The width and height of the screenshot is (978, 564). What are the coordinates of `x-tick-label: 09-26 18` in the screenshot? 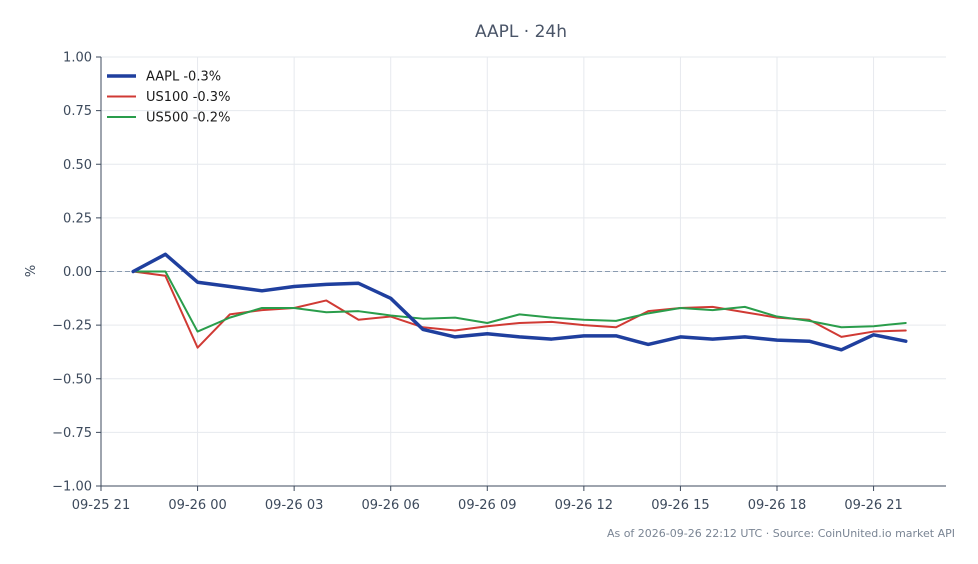 It's located at (777, 505).